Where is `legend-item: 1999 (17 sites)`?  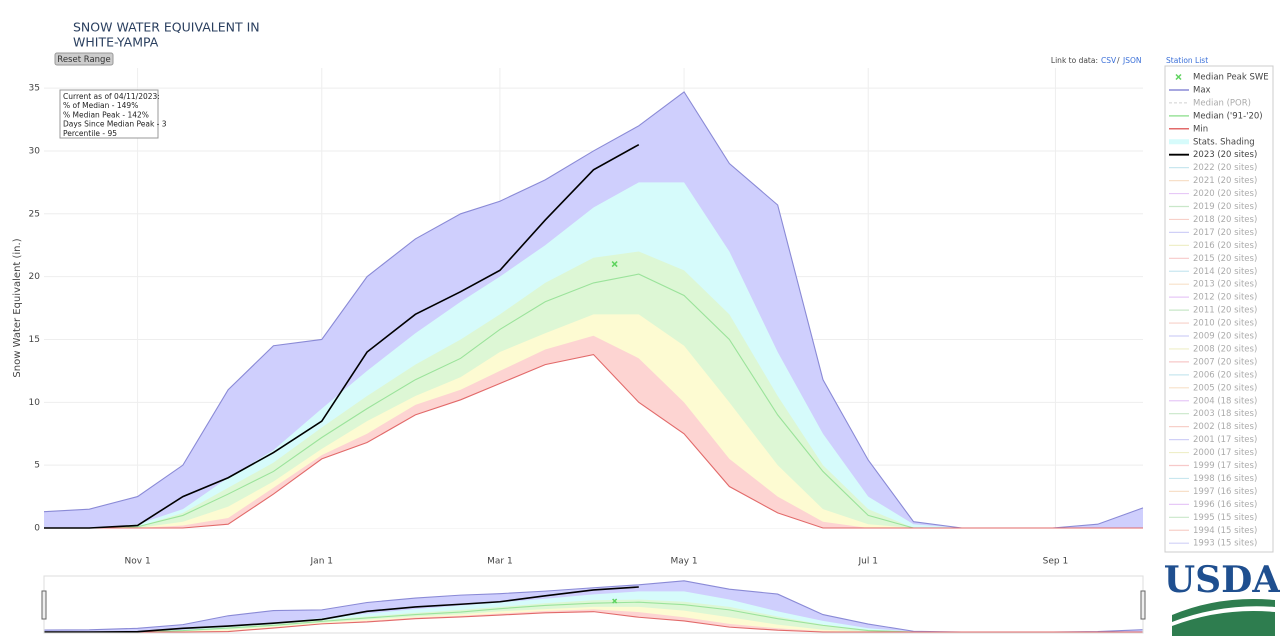 legend-item: 1999 (17 sites) is located at coordinates (1213, 466).